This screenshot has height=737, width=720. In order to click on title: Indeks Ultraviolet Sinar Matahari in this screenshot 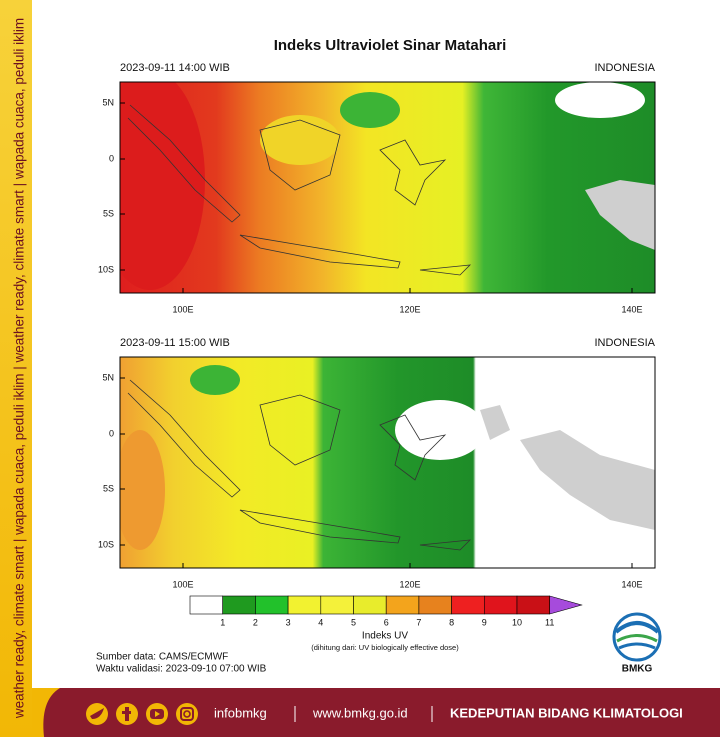, I will do `click(390, 45)`.